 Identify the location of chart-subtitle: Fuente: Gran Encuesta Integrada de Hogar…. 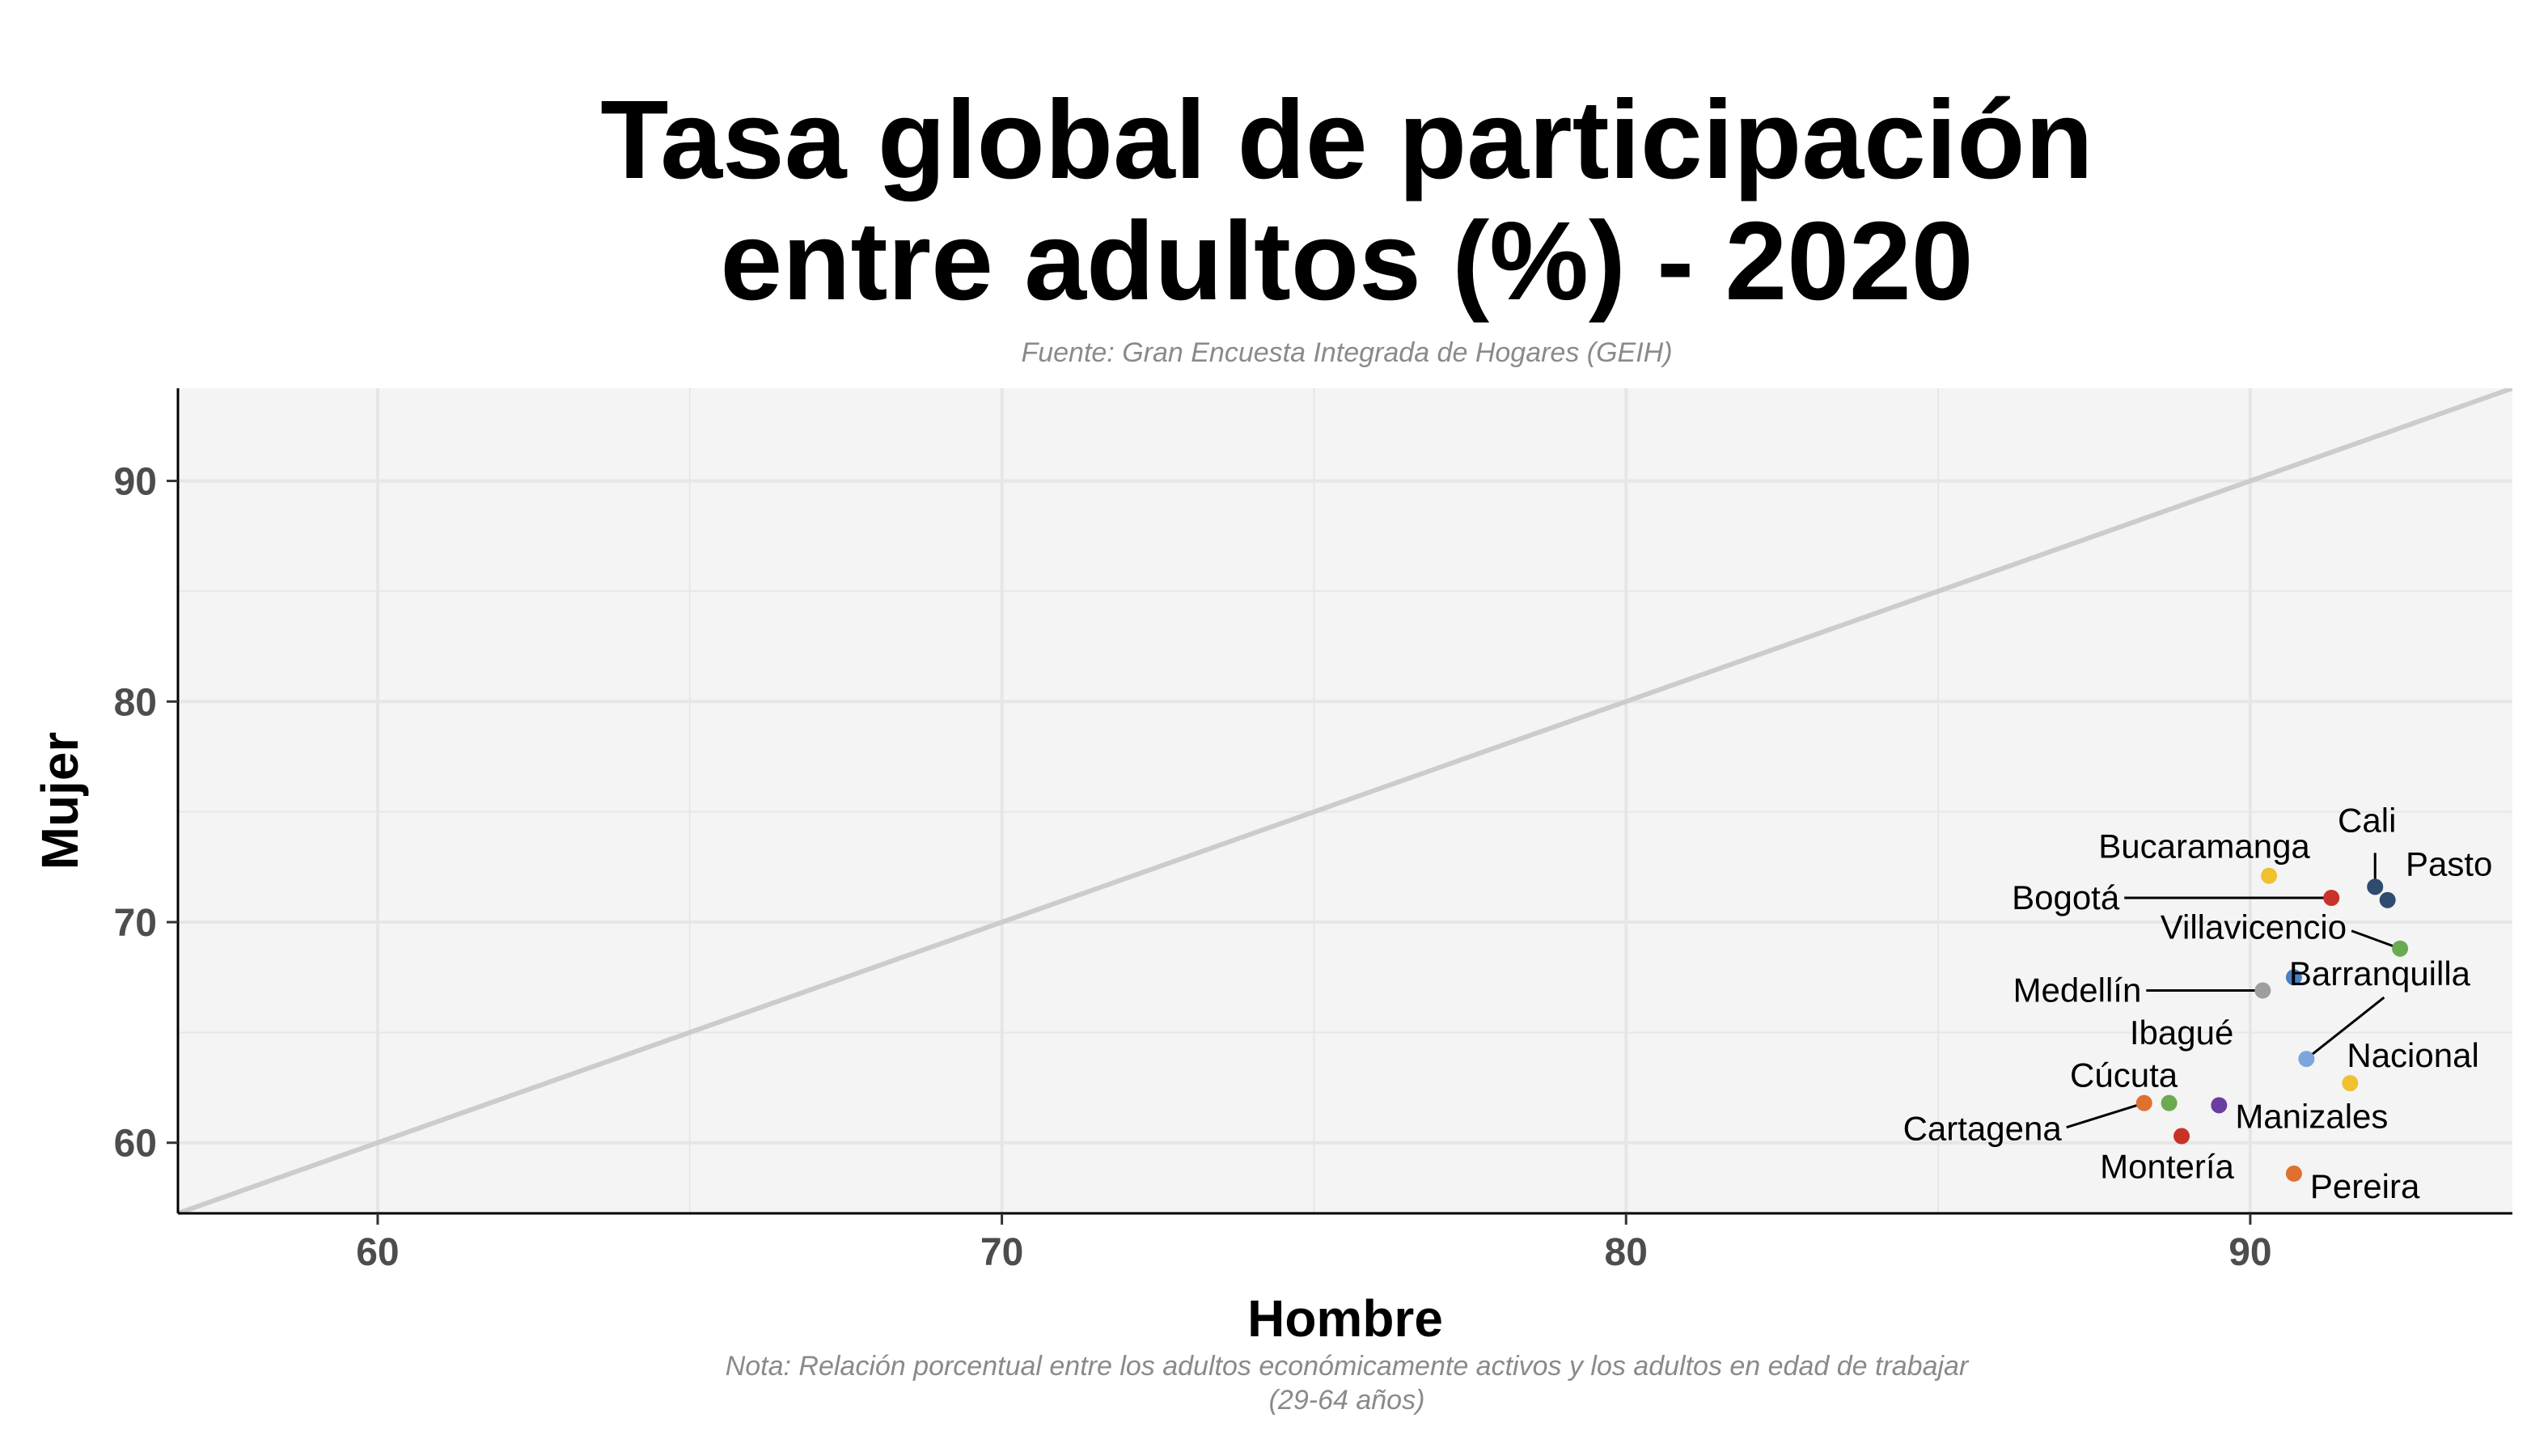
(1347, 352).